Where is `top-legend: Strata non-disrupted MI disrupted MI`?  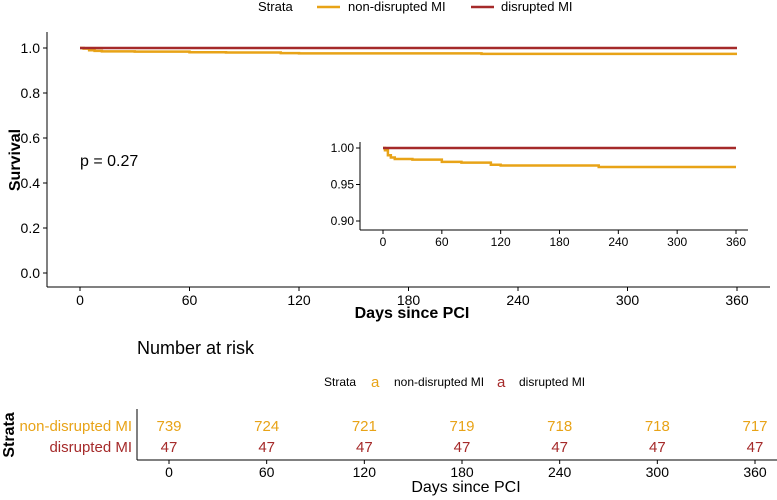 top-legend: Strata non-disrupted MI disrupted MI is located at coordinates (415, 7).